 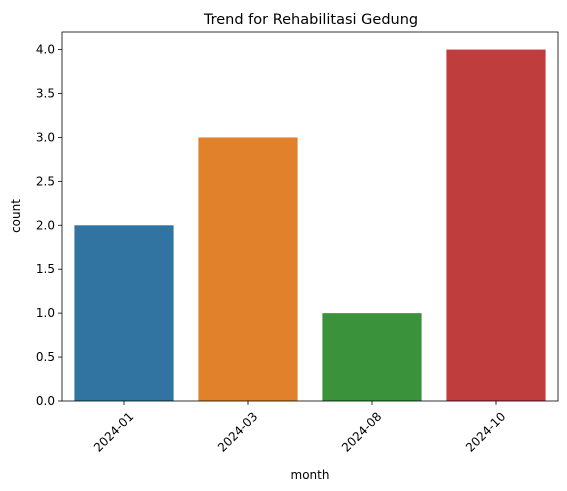 What do you see at coordinates (45, 225) in the screenshot?
I see `y-tick-label: 2.0` at bounding box center [45, 225].